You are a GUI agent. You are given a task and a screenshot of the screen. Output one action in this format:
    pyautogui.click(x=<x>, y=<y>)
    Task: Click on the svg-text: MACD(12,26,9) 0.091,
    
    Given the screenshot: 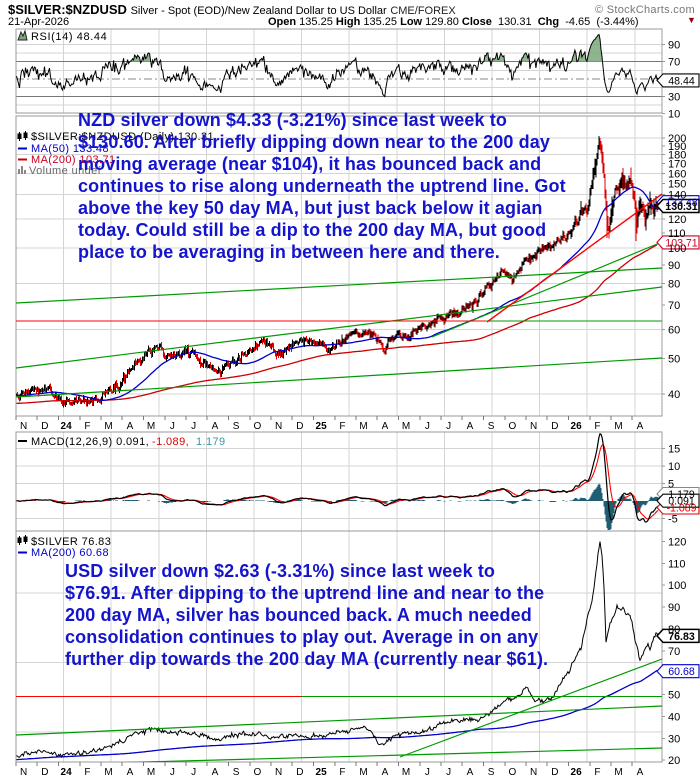 What is the action you would take?
    pyautogui.click(x=90, y=442)
    